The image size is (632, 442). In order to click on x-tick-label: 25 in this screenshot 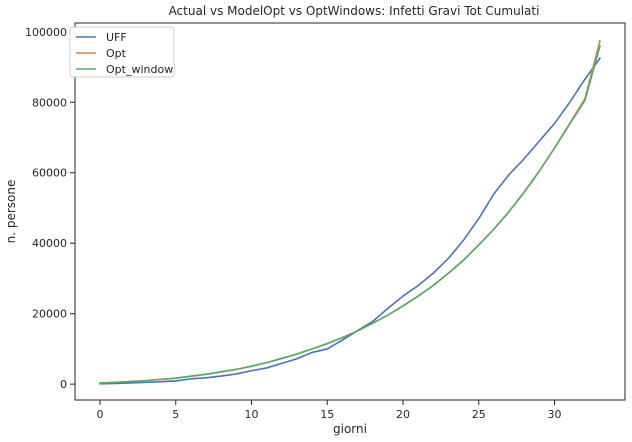, I will do `click(479, 414)`.